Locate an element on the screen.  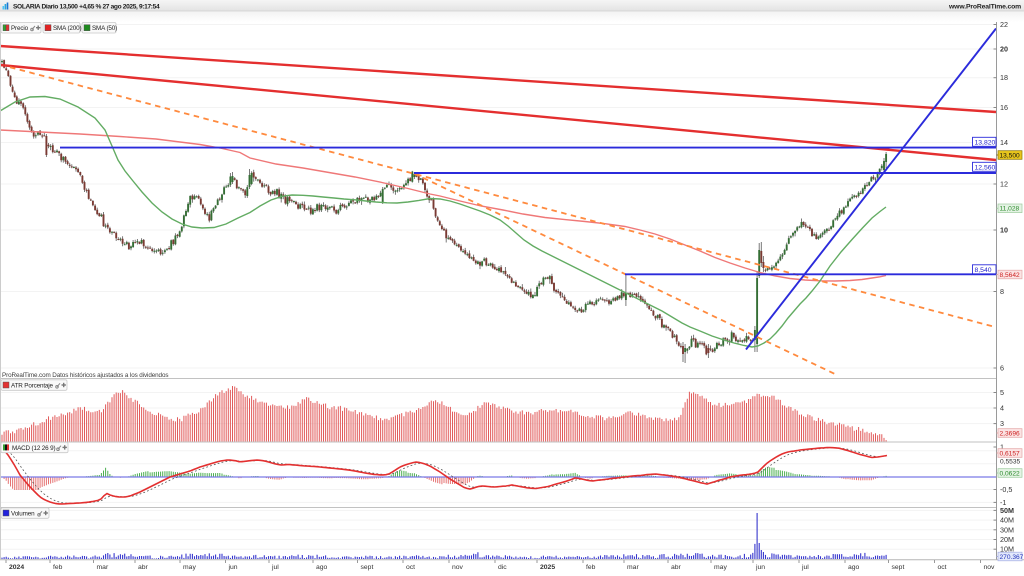
svg-text: Precio is located at coordinates (20, 28).